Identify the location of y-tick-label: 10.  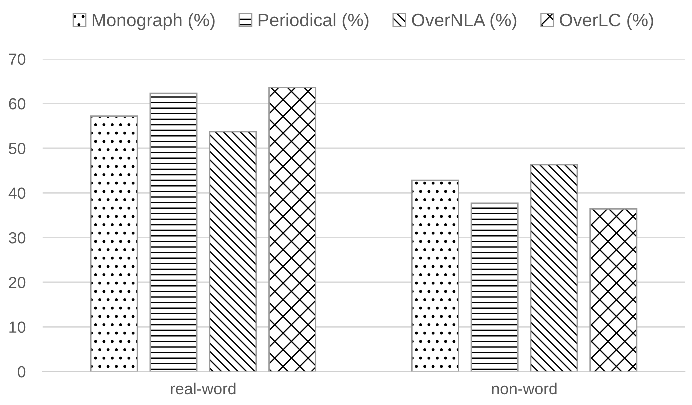
(18, 328).